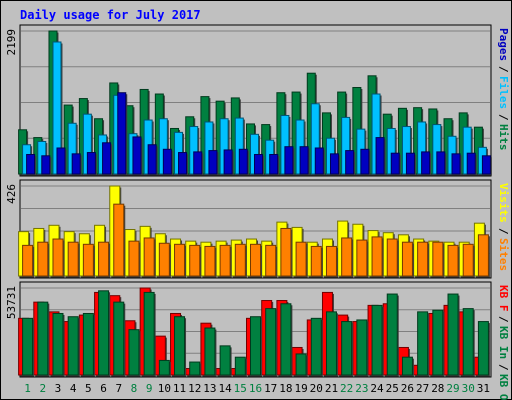 Image resolution: width=512 pixels, height=400 pixels. I want to click on day-label-18: 18, so click(285, 388).